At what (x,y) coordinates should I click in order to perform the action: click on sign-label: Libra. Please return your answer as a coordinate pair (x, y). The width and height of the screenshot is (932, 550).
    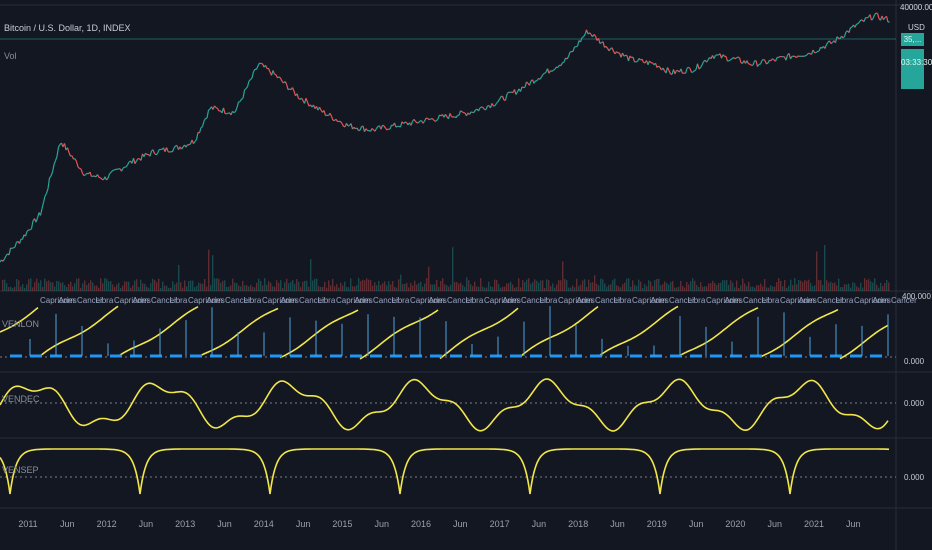
    Looking at the image, I should click on (105, 300).